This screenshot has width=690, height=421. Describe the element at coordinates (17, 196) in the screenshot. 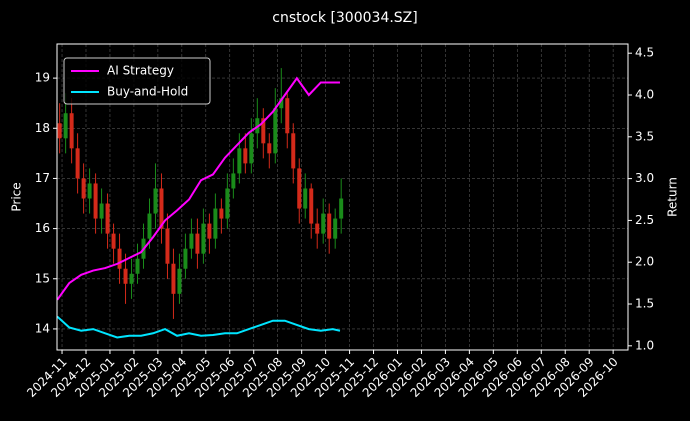

I see `y-axis-label: Price` at that location.